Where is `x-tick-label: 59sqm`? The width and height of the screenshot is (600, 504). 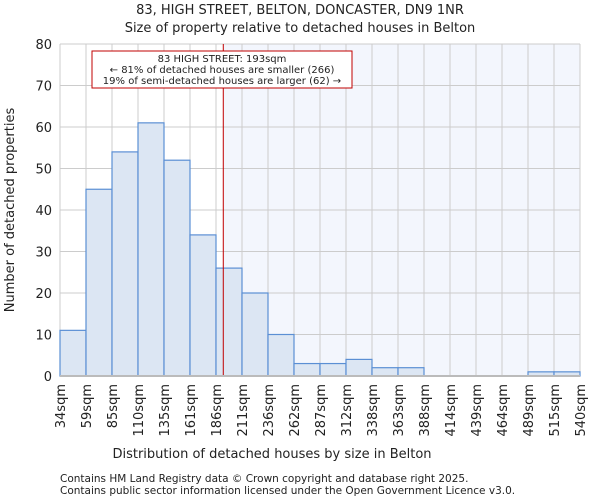
x-tick-label: 59sqm is located at coordinates (87, 406).